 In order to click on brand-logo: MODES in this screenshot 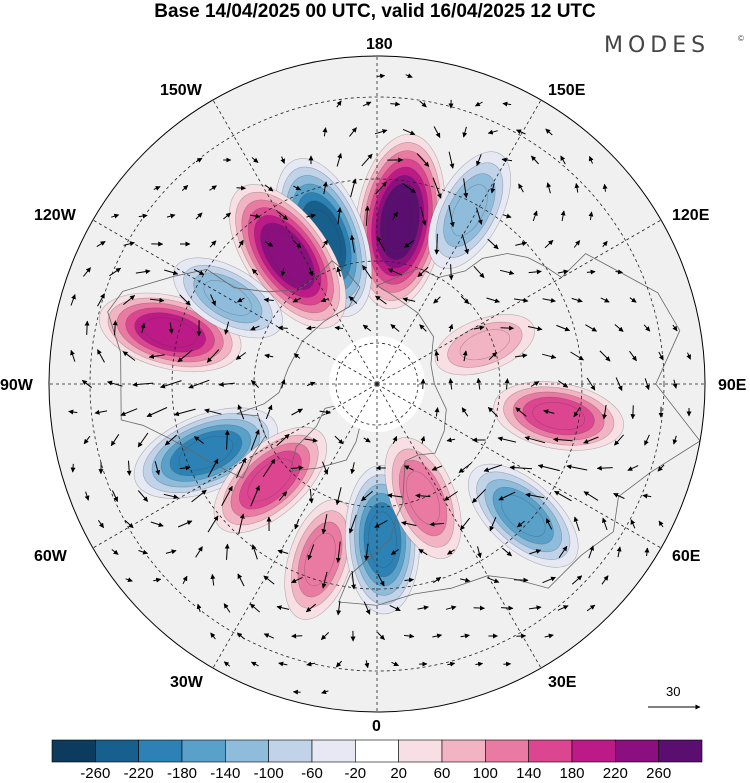, I will do `click(657, 45)`.